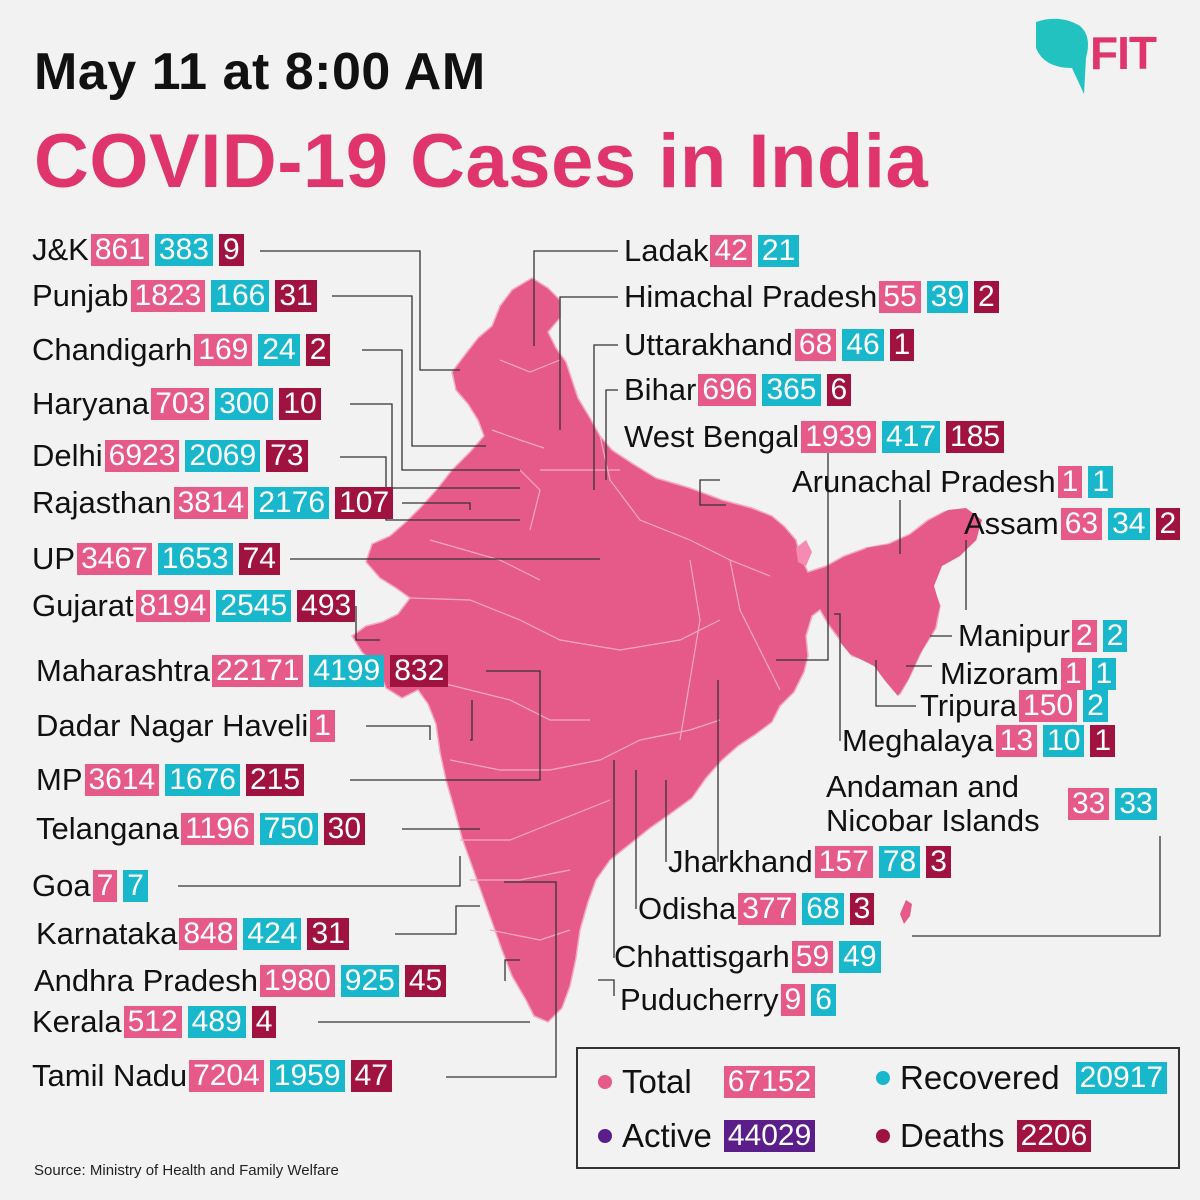  What do you see at coordinates (999, 673) in the screenshot?
I see `state-name: Mizoram` at bounding box center [999, 673].